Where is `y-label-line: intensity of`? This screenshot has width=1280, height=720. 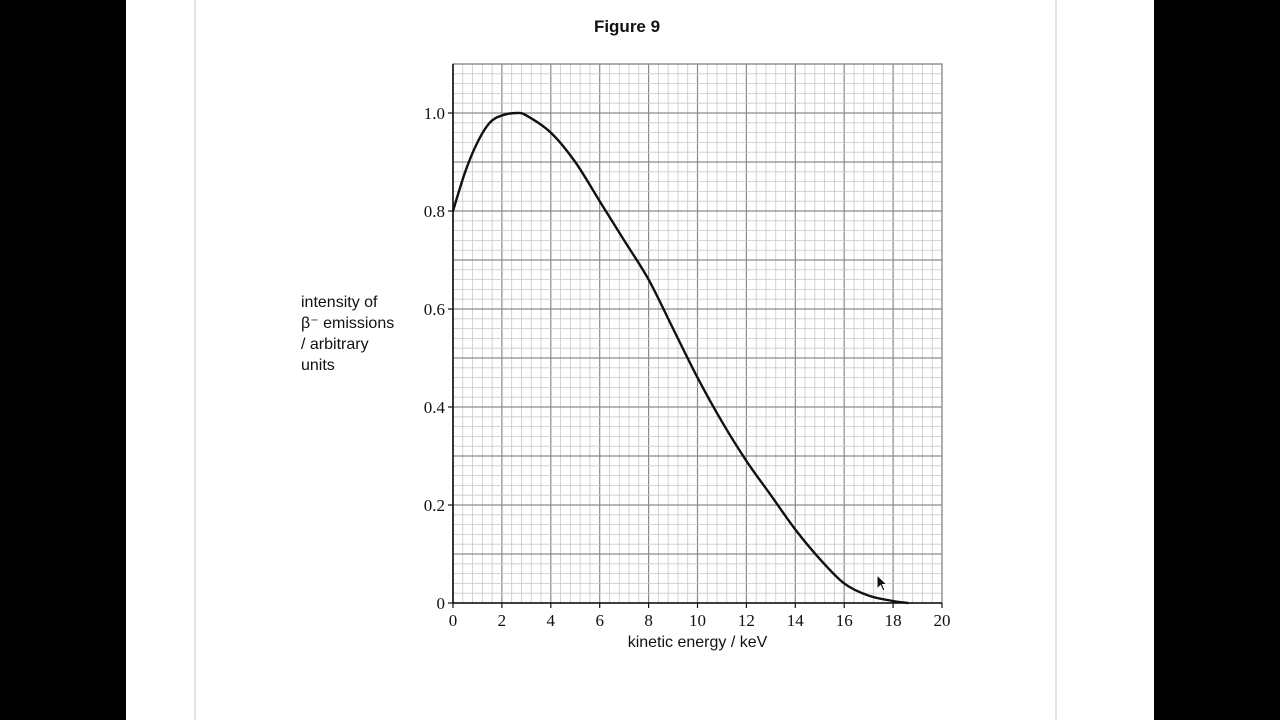 y-label-line: intensity of is located at coordinates (339, 302).